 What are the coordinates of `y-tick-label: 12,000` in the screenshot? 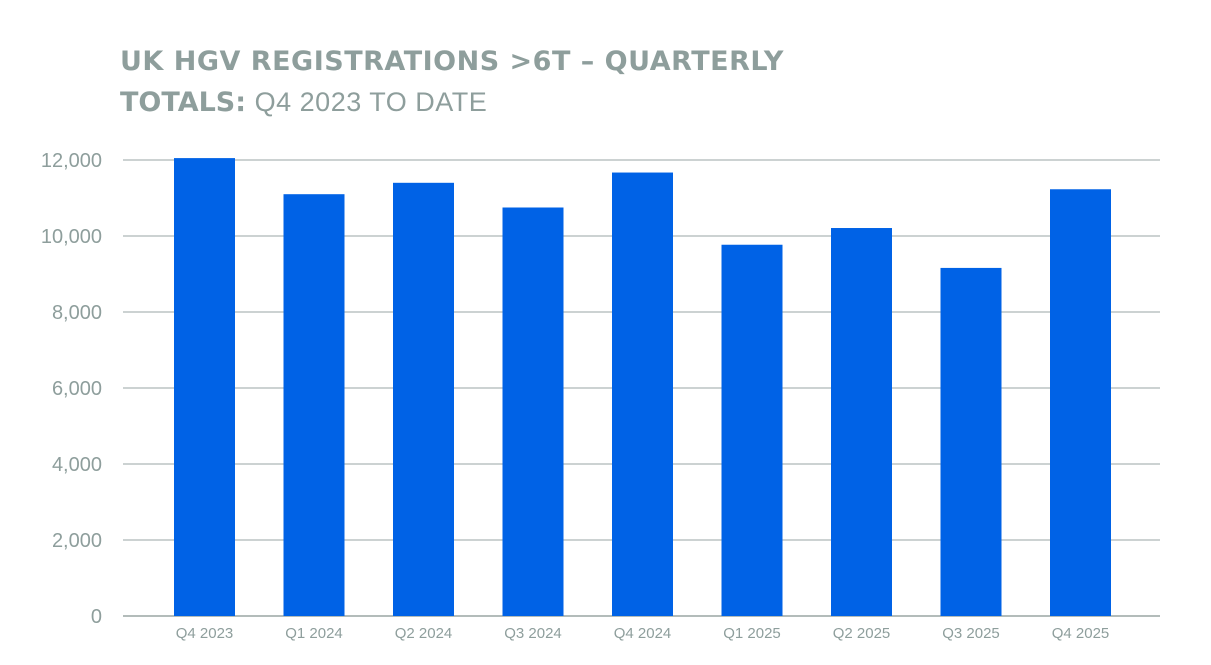 It's located at (71, 161).